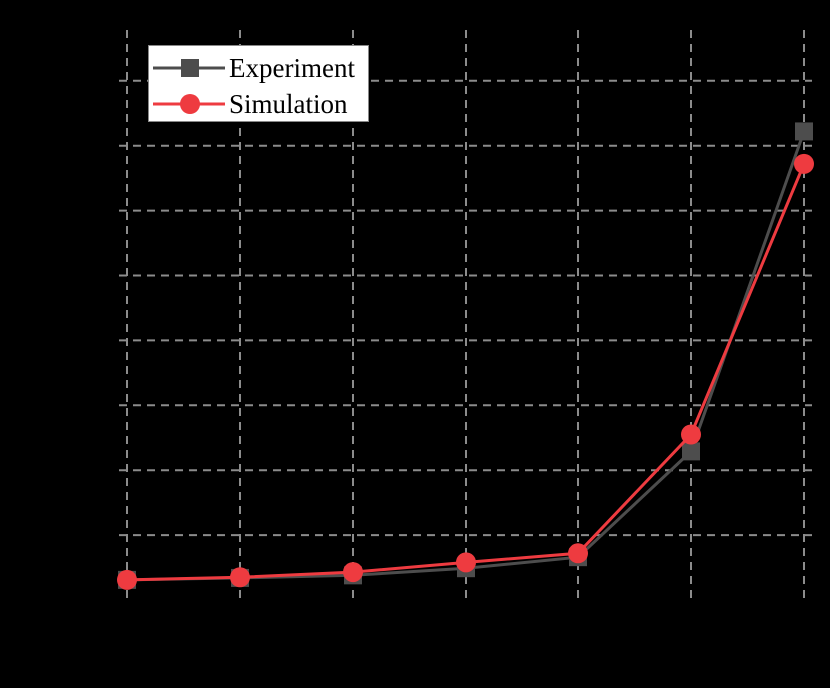 The image size is (830, 688). Describe the element at coordinates (189, 104) in the screenshot. I see `circle-marker-icon` at that location.